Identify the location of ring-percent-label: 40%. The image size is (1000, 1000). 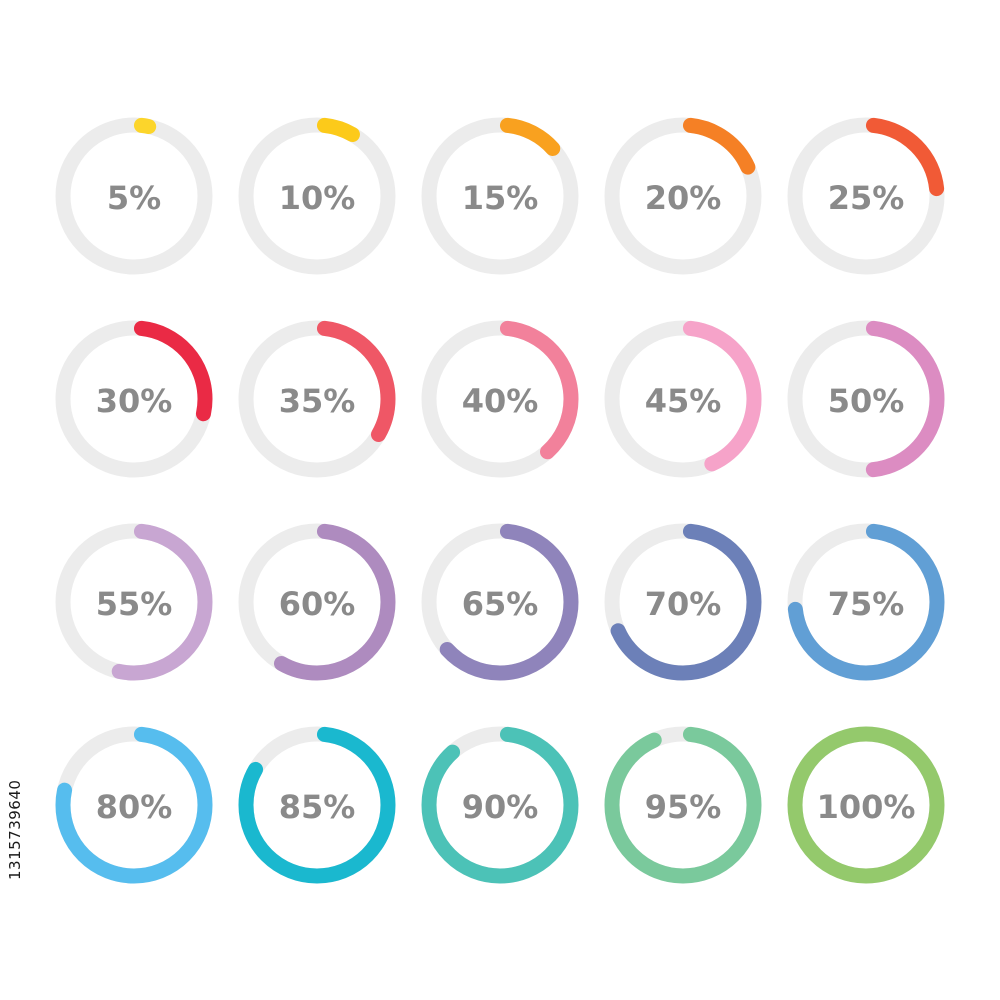
(500, 401).